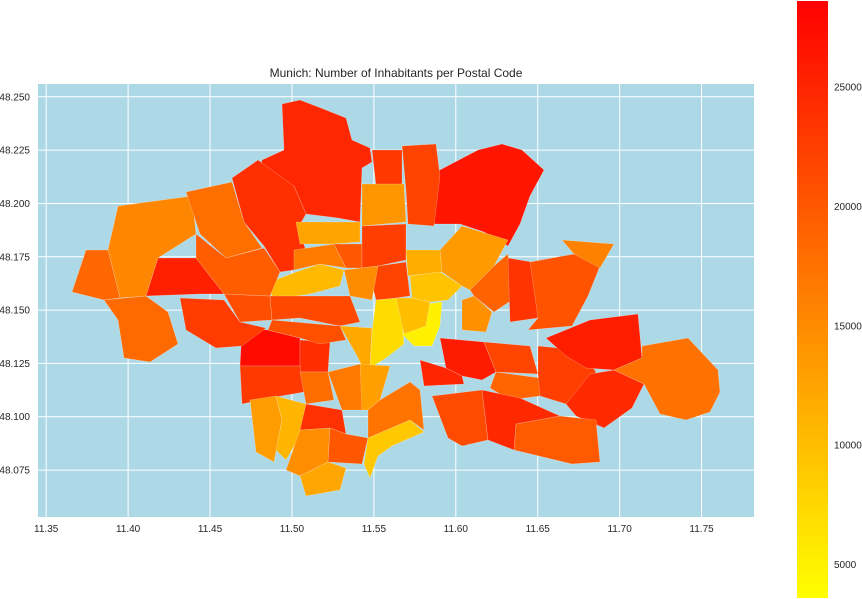  I want to click on colorbar-tick-label: 5000, so click(845, 565).